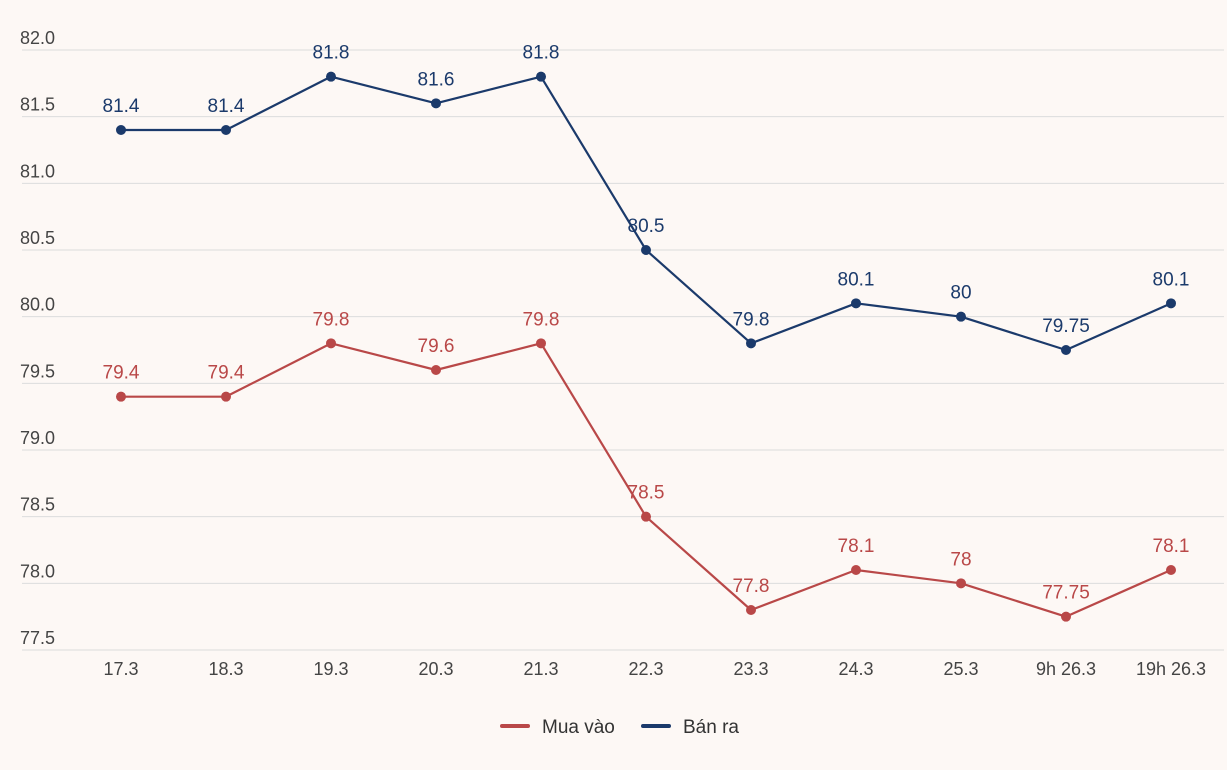 The width and height of the screenshot is (1227, 770). Describe the element at coordinates (855, 669) in the screenshot. I see `x-tick-label: 24.3` at that location.